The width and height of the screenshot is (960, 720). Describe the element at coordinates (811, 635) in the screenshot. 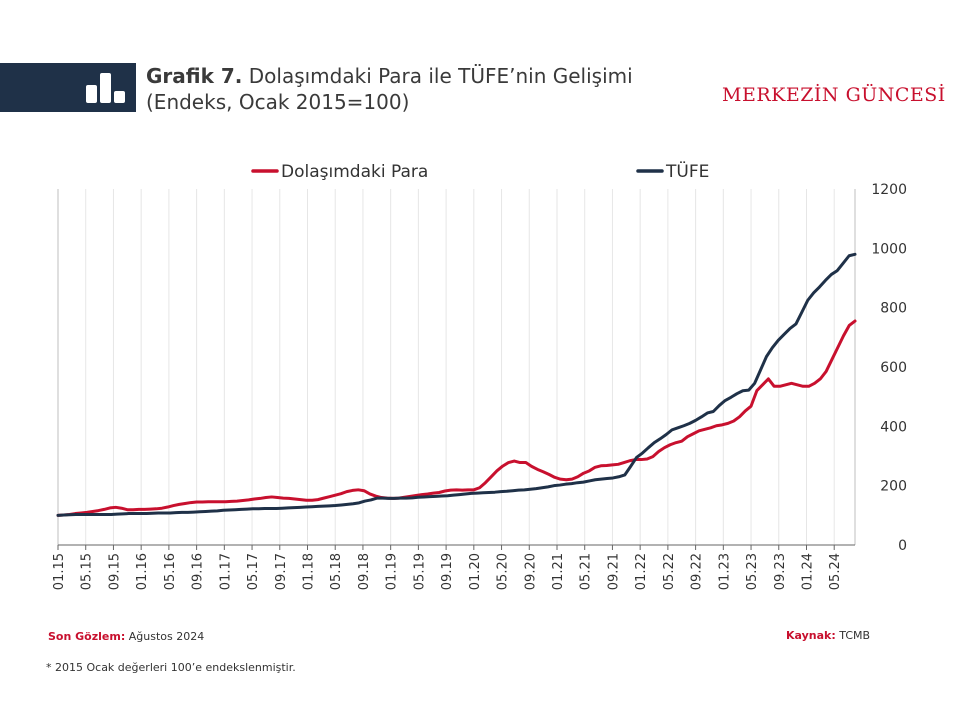

I see `source-label: Kaynak:` at that location.